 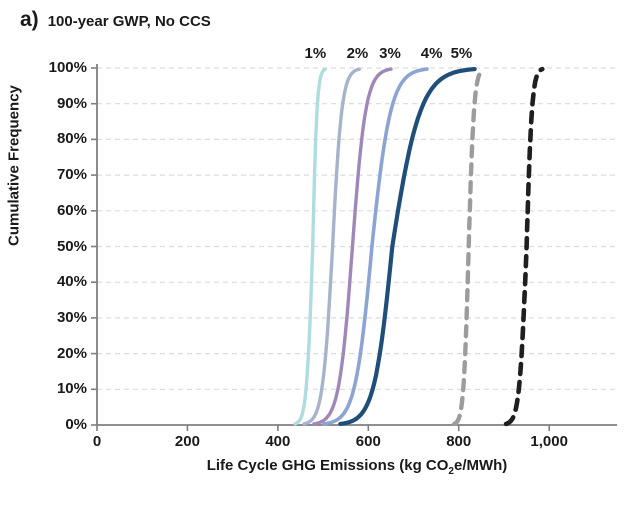 I want to click on curve-3-leakage, so click(x=352, y=246).